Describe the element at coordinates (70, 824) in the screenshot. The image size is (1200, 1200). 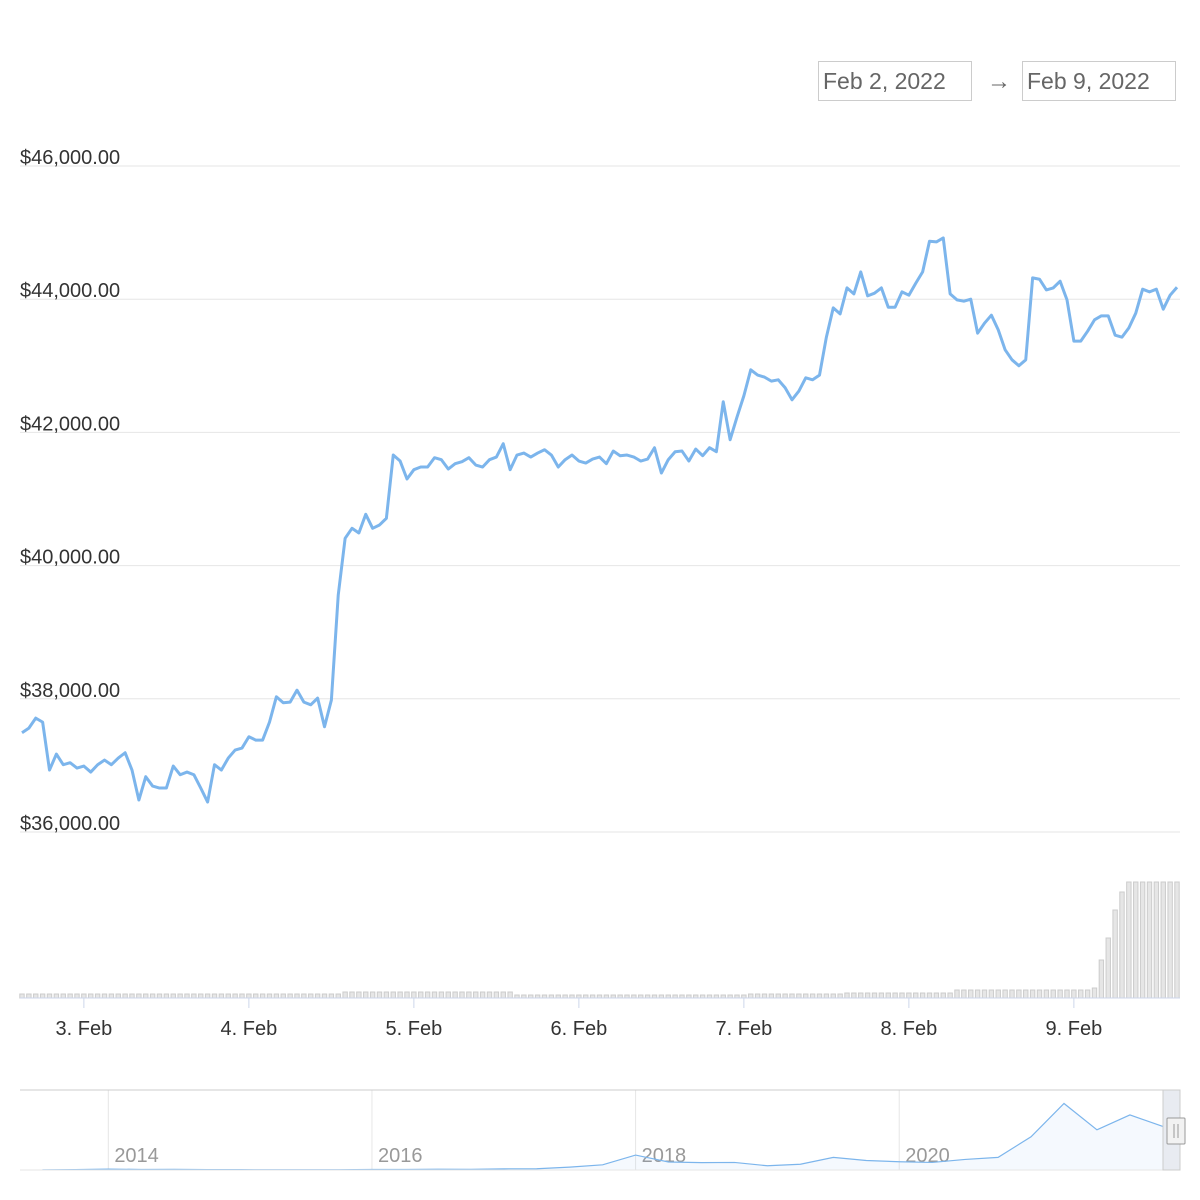
I see `y-tick-label: $36,000.00` at that location.